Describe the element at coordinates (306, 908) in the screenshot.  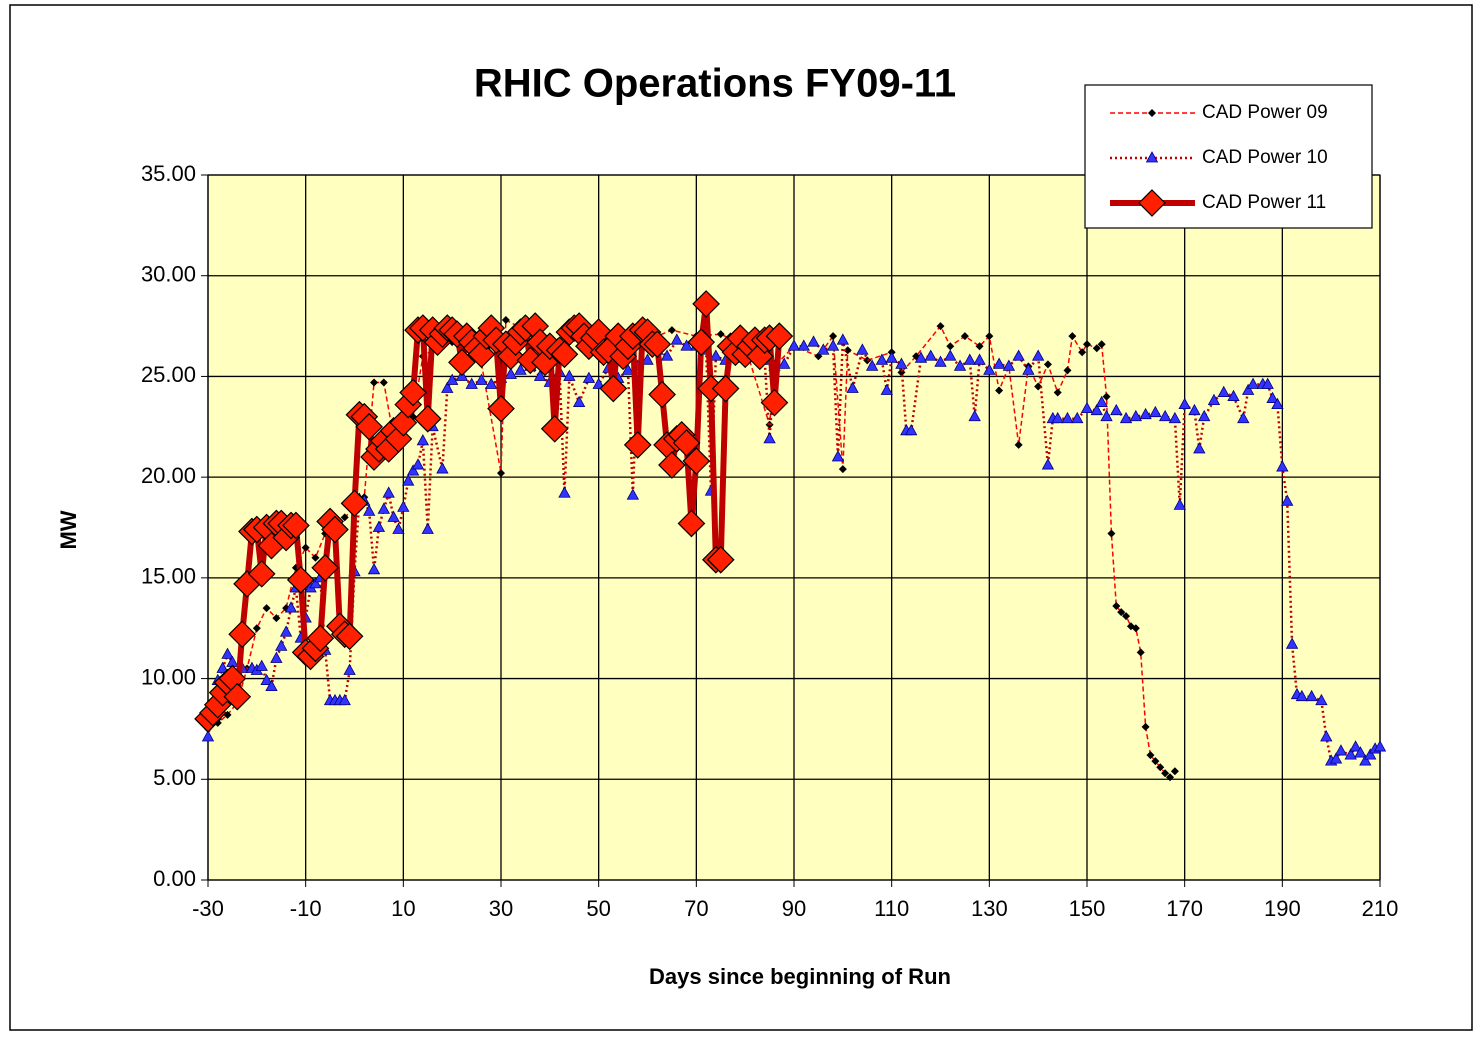
I see `x-tick-label: -10` at that location.